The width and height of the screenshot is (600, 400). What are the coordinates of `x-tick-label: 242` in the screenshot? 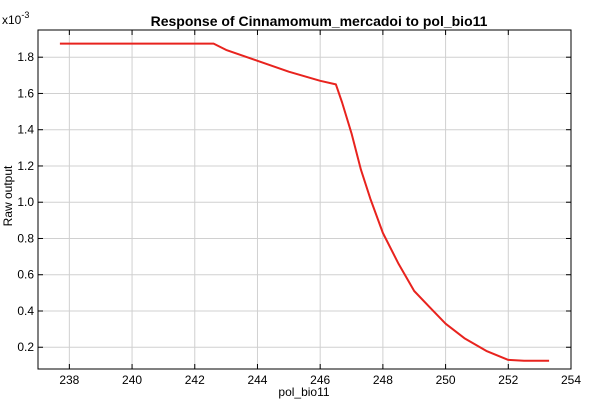 It's located at (195, 380).